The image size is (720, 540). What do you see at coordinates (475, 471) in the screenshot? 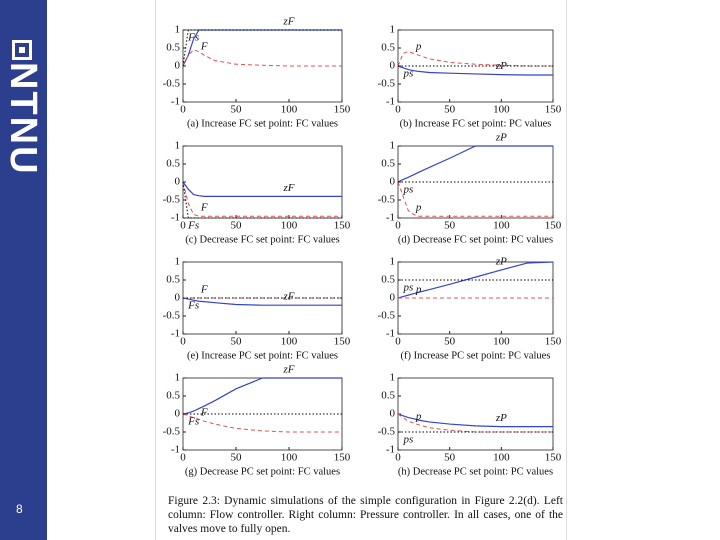
I see `chart-subtitle: (h) Decrease PC set point: PC values` at bounding box center [475, 471].